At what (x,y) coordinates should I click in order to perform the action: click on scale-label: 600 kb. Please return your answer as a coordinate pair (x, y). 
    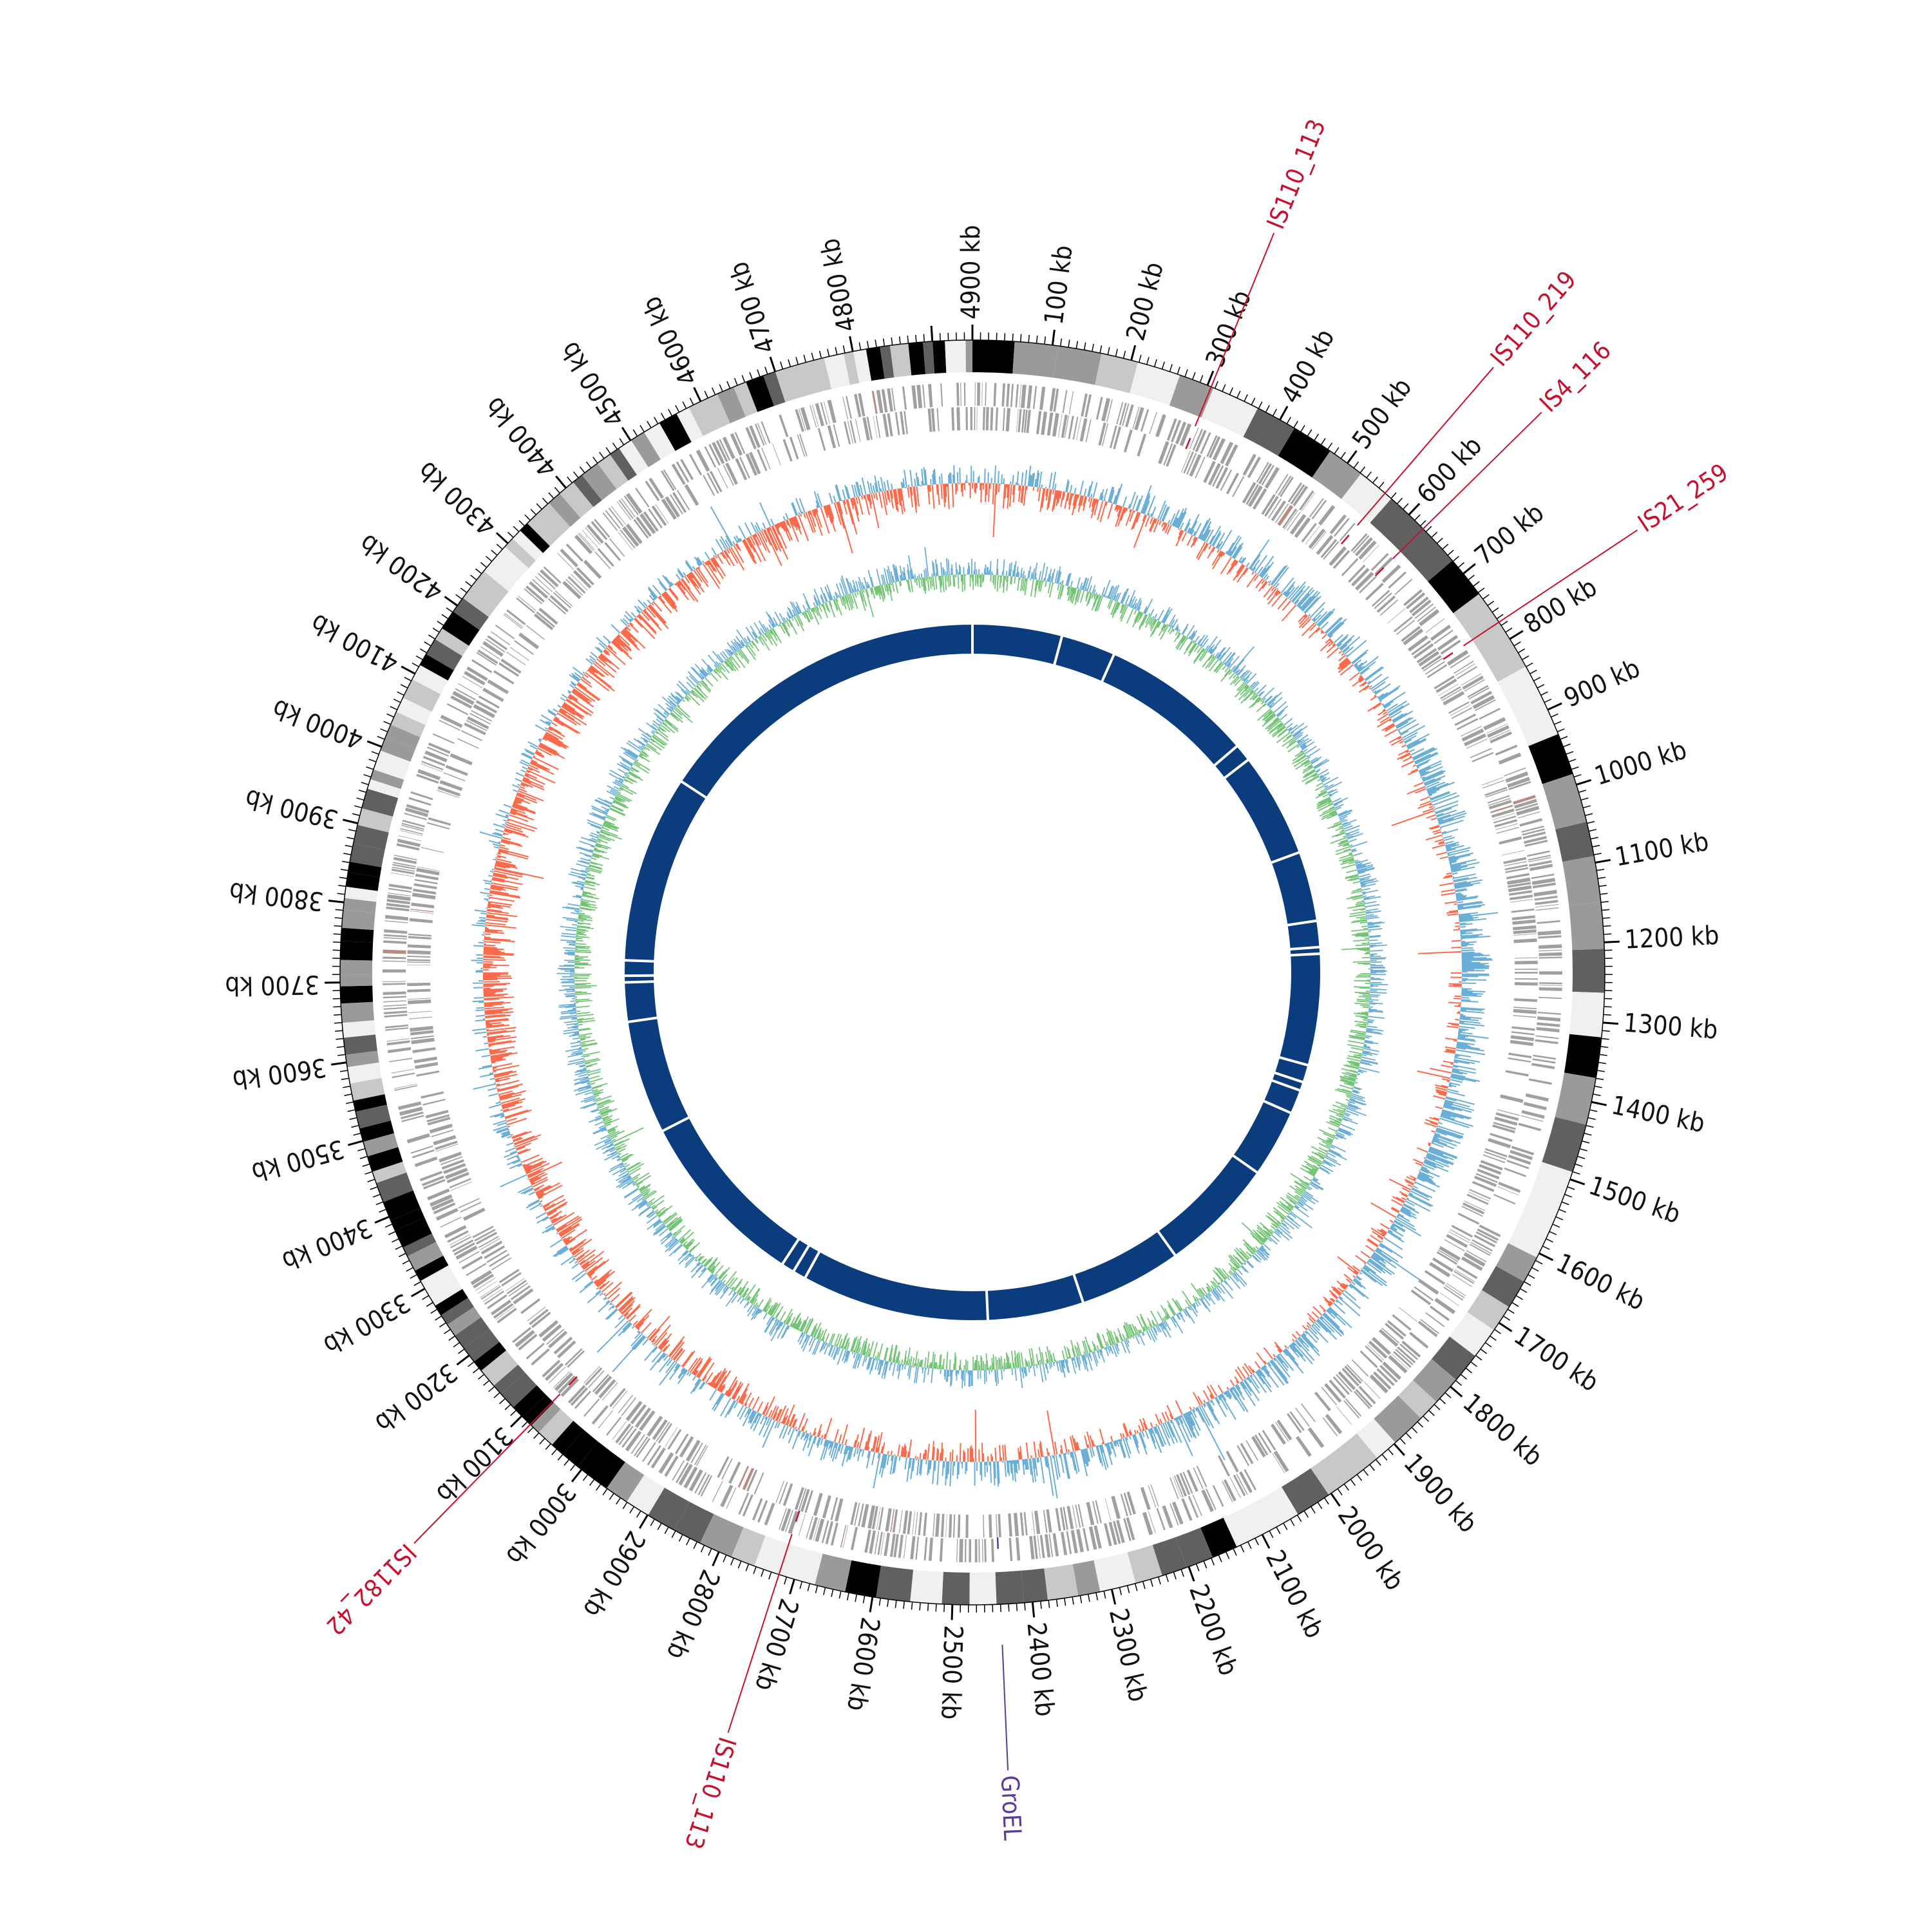
    Looking at the image, I should click on (1450, 470).